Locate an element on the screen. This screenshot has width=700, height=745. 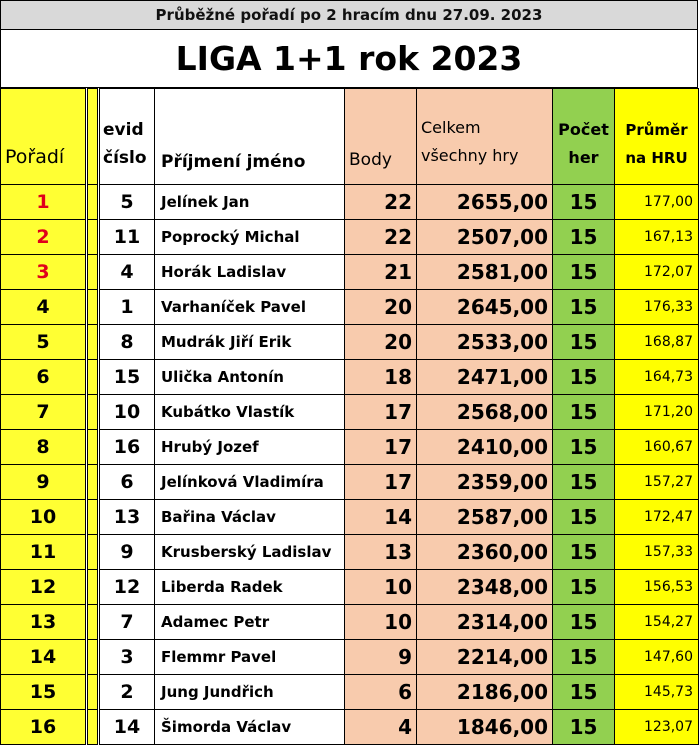
league-title: LIGA 1+1 rok 2023 is located at coordinates (349, 59).